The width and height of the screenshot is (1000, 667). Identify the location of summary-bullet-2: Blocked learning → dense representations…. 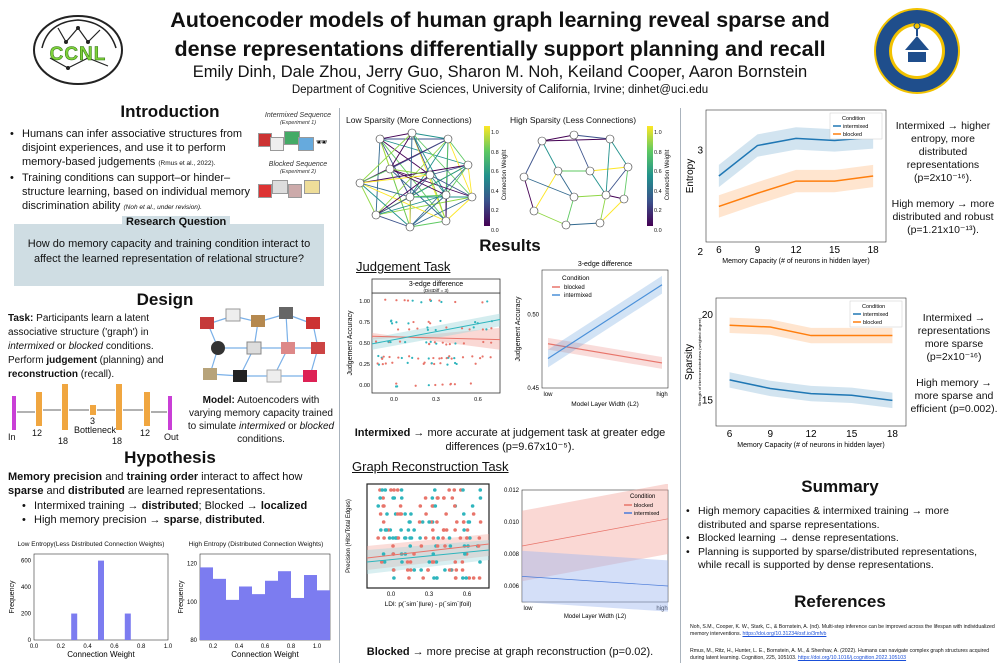
(840, 539).